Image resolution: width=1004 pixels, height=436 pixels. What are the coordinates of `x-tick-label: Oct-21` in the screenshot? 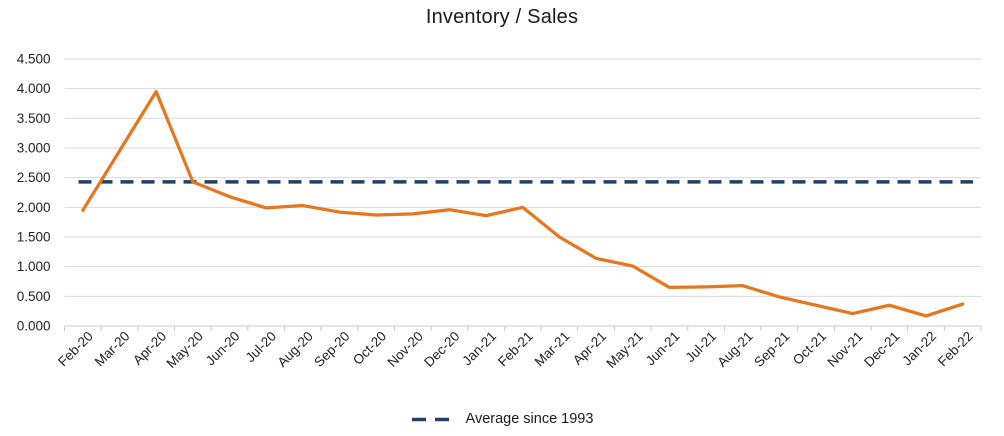 It's located at (809, 348).